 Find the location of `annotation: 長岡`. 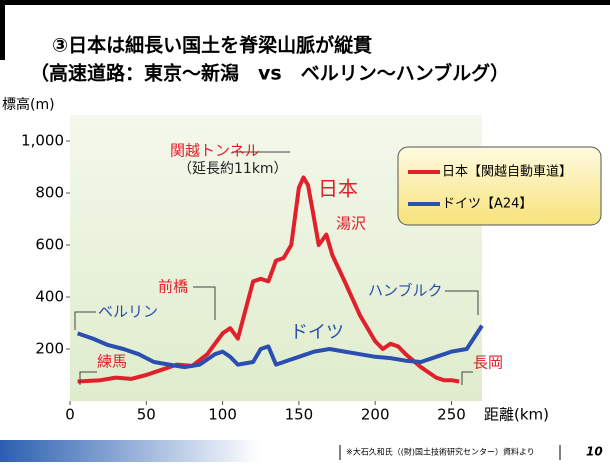

annotation: 長岡 is located at coordinates (488, 363).